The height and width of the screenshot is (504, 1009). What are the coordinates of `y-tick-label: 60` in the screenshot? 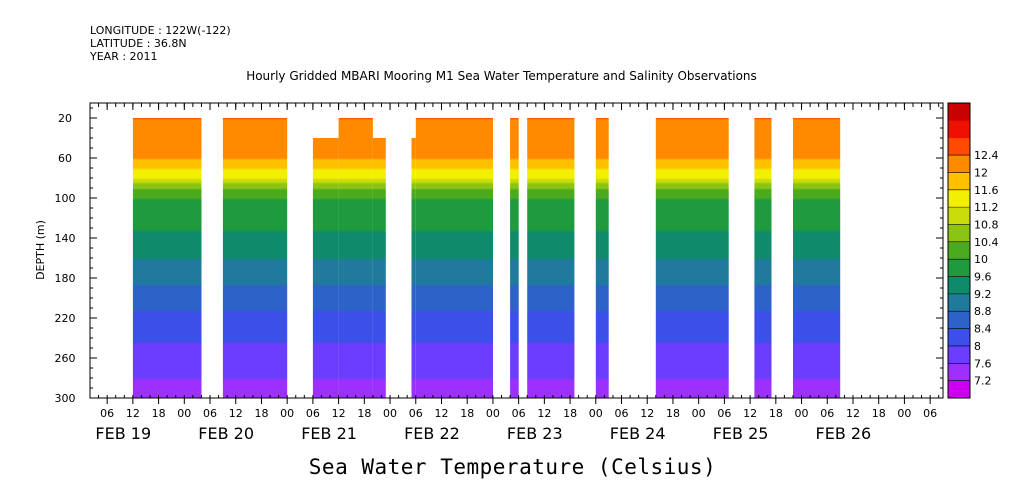 It's located at (65, 158).